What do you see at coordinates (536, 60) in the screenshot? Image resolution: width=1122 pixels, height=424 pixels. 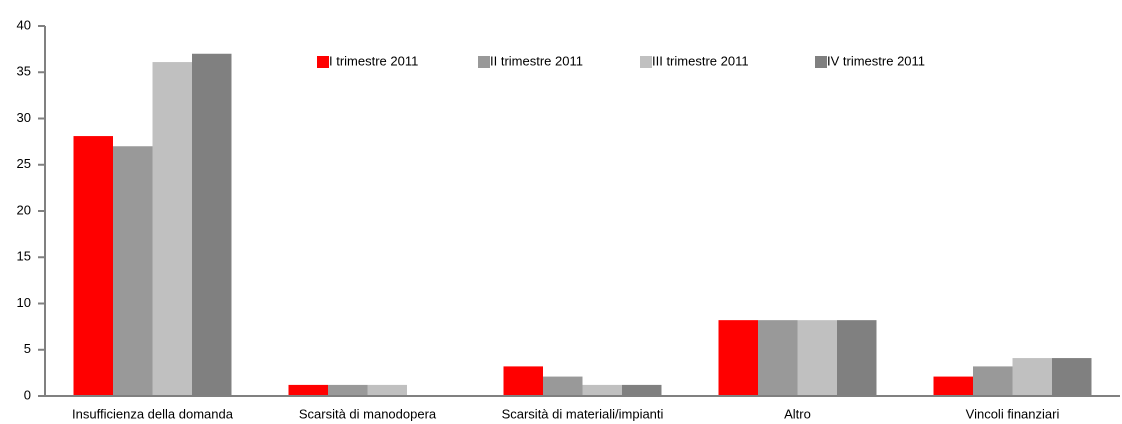 I see `legend-label: II trimestre 2011` at bounding box center [536, 60].